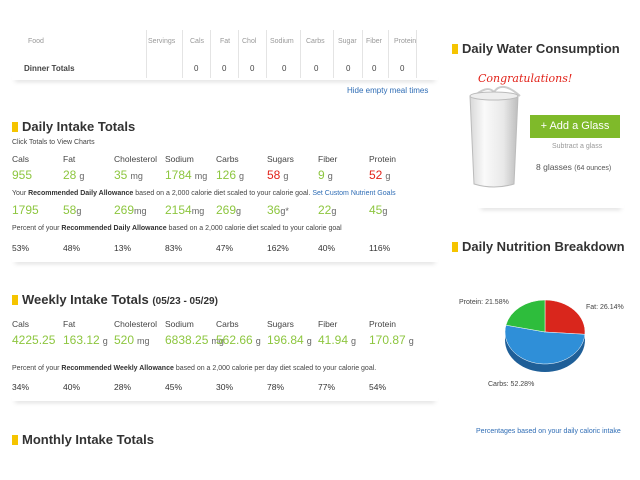  What do you see at coordinates (81, 340) in the screenshot?
I see `amount: 163.12` at bounding box center [81, 340].